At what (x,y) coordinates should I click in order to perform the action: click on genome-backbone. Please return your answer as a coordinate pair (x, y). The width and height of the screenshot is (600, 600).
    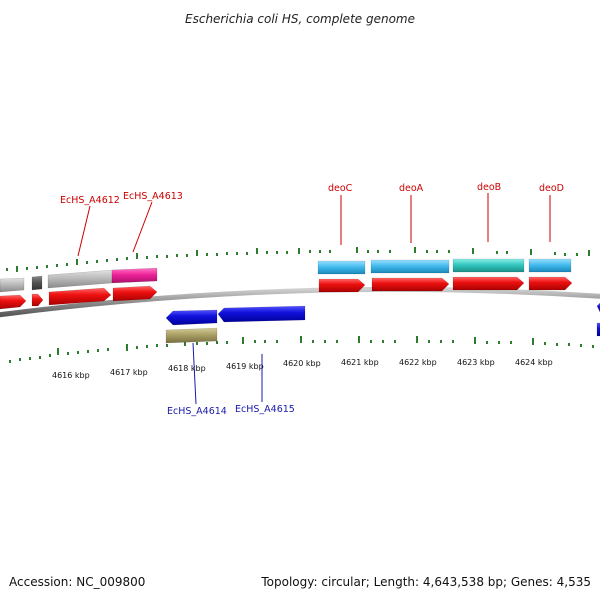
    Looking at the image, I should click on (300, 302).